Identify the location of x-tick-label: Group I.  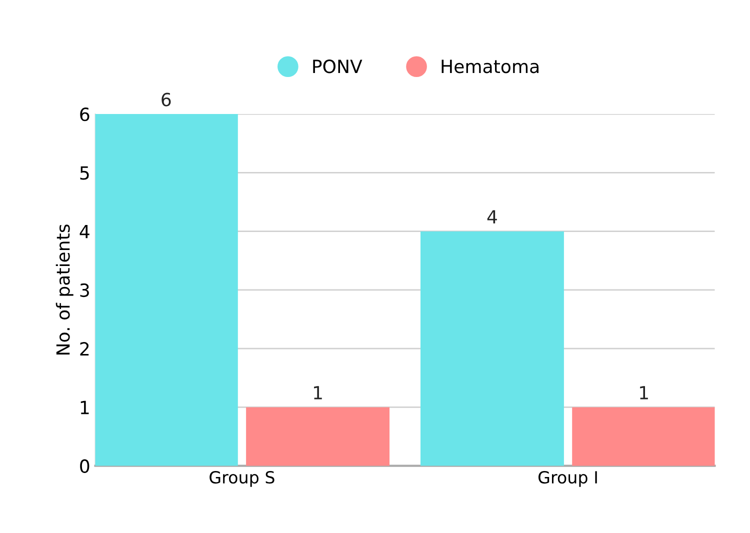
(567, 478).